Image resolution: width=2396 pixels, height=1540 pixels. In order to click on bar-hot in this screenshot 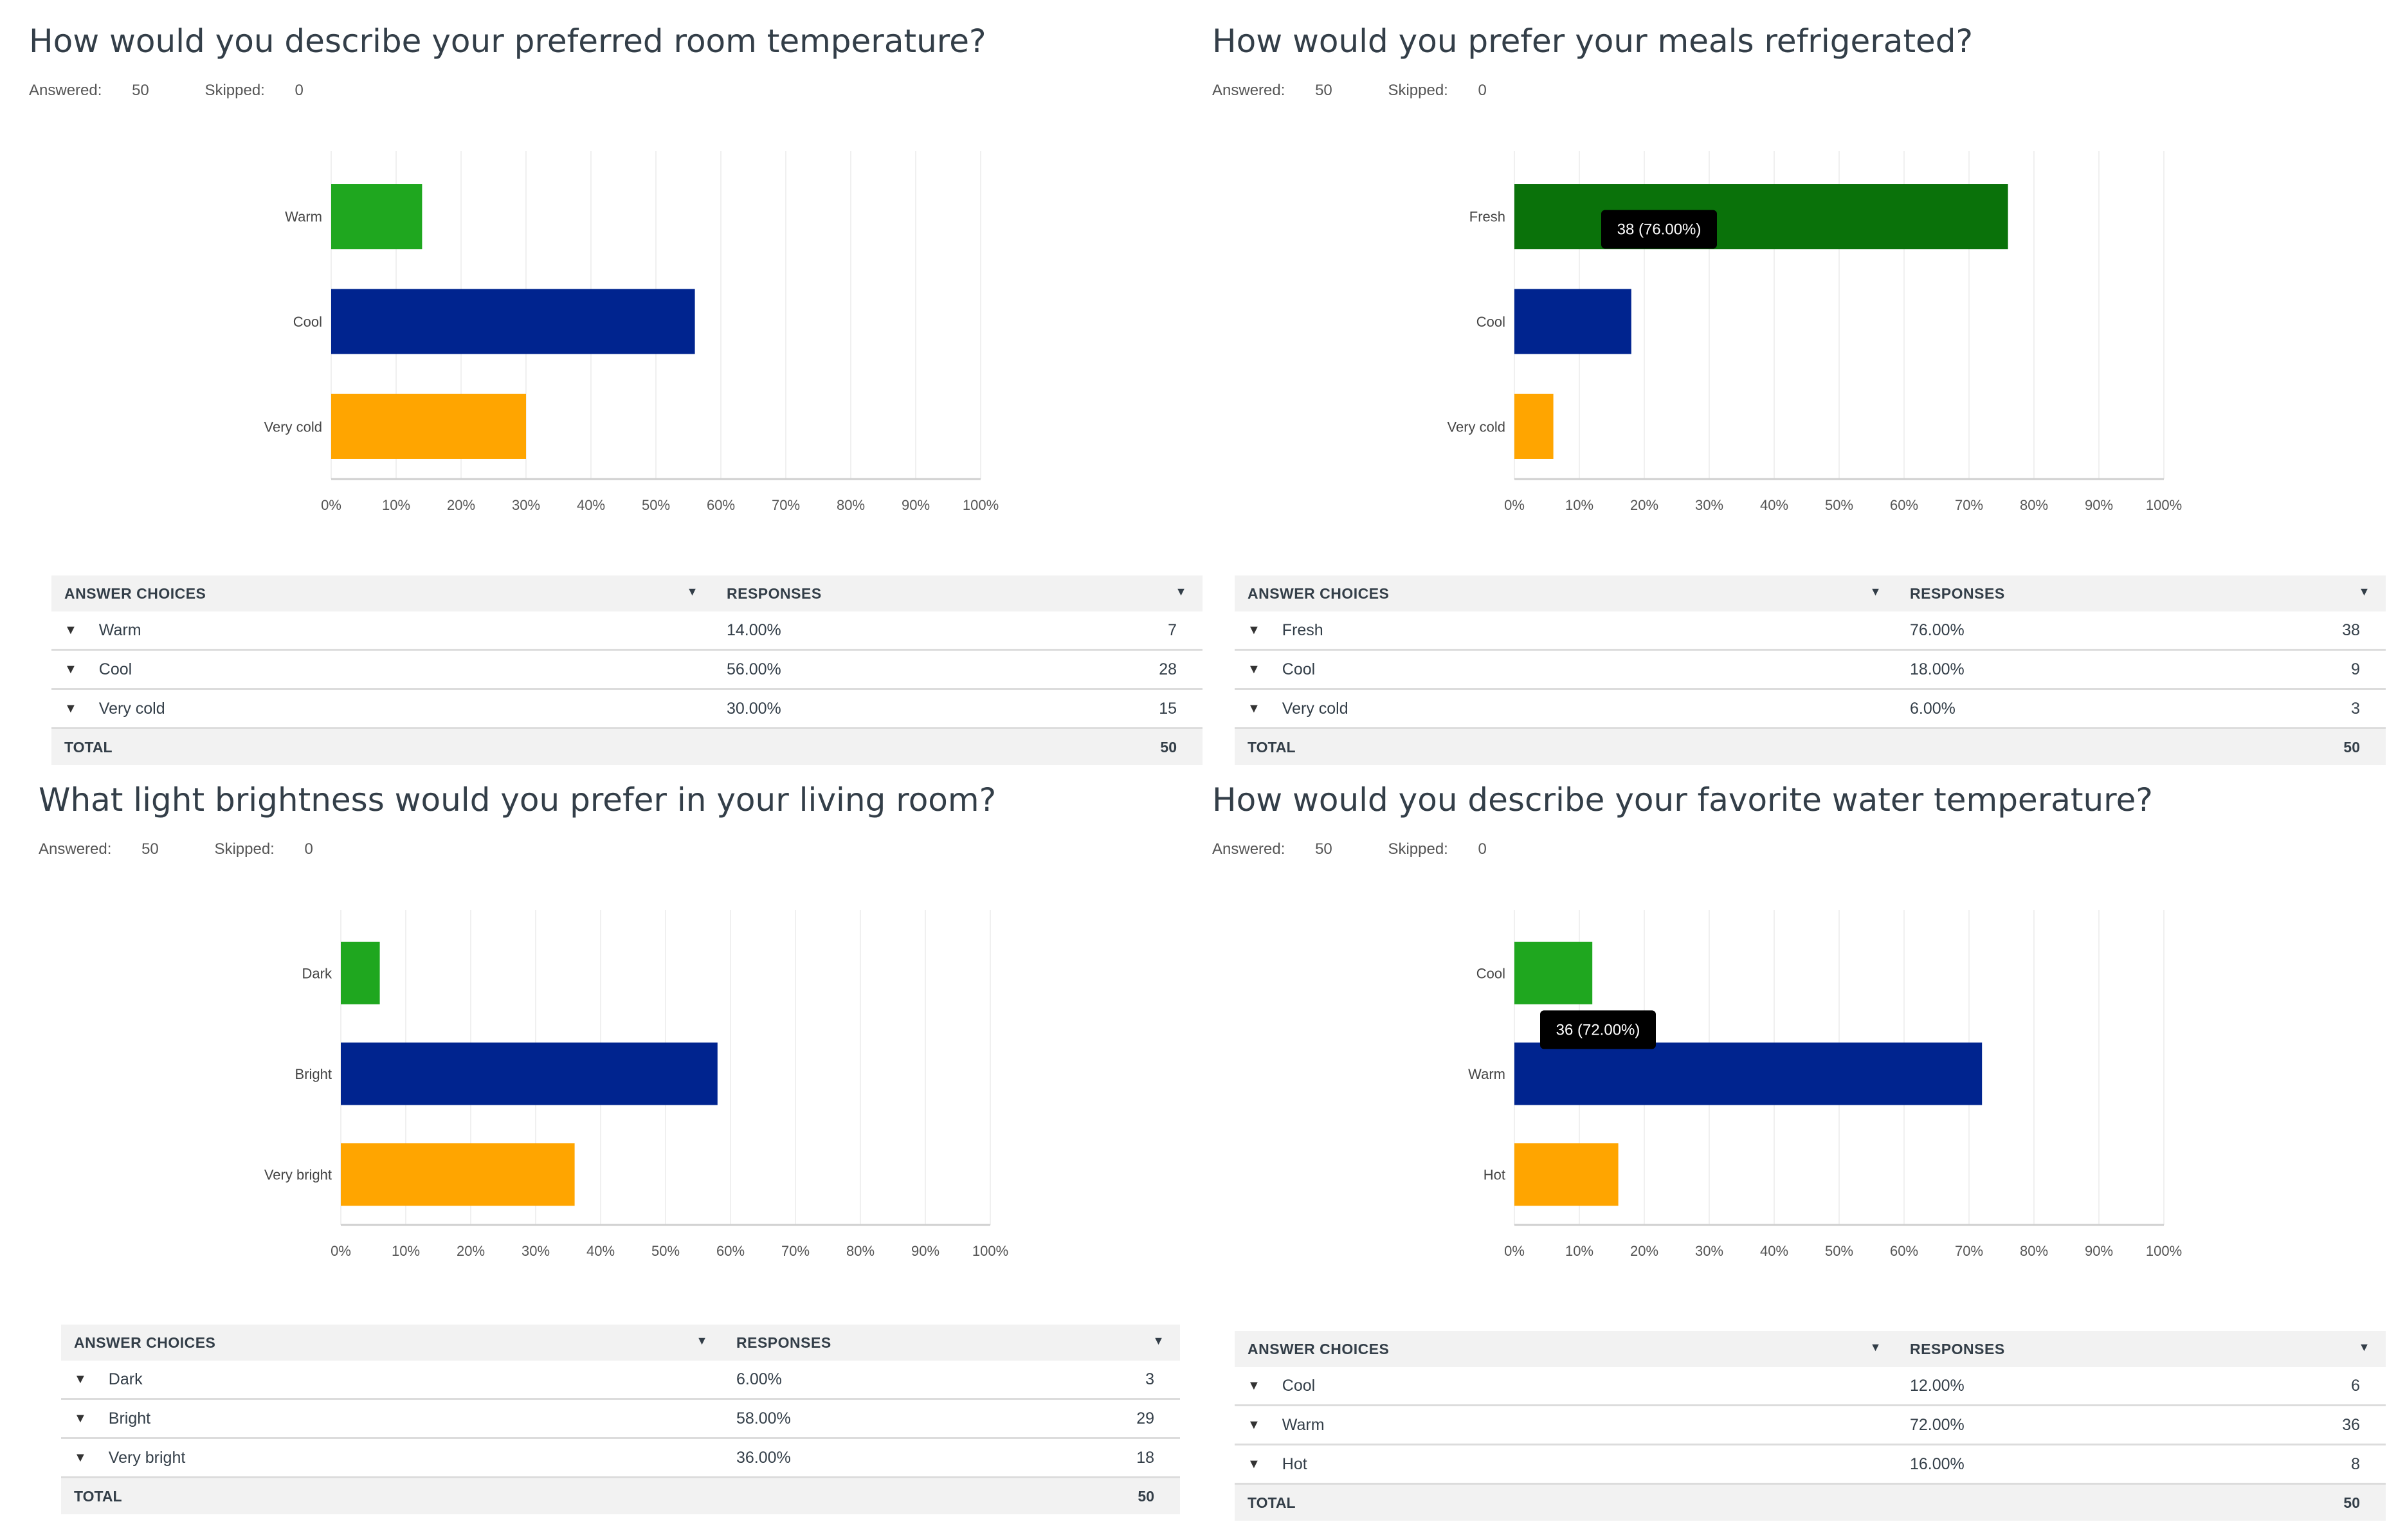, I will do `click(1566, 1174)`.